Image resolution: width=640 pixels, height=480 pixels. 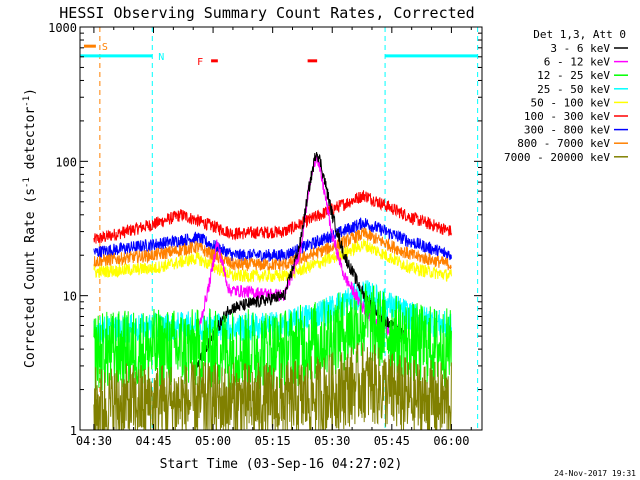 I want to click on legend-entry-label: 800 - 7000 keV, so click(x=563, y=143).